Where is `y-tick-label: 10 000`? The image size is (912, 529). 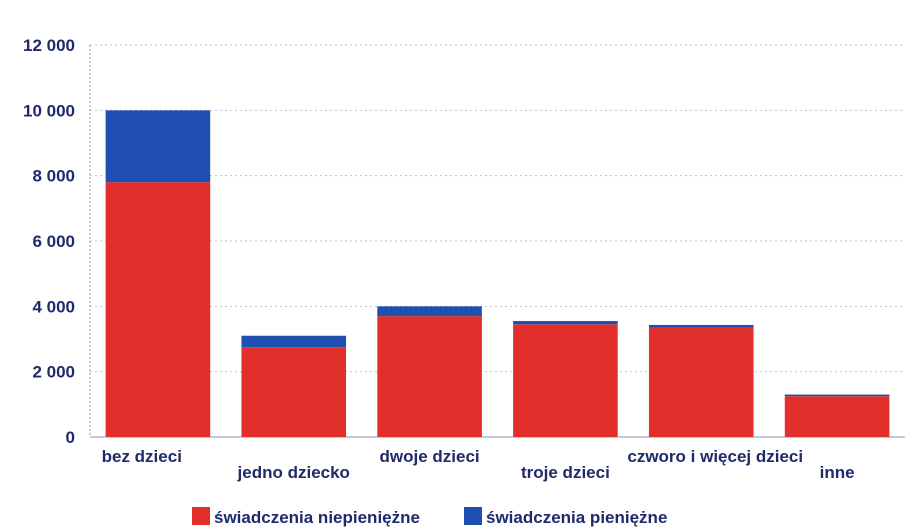
y-tick-label: 10 000 is located at coordinates (49, 110).